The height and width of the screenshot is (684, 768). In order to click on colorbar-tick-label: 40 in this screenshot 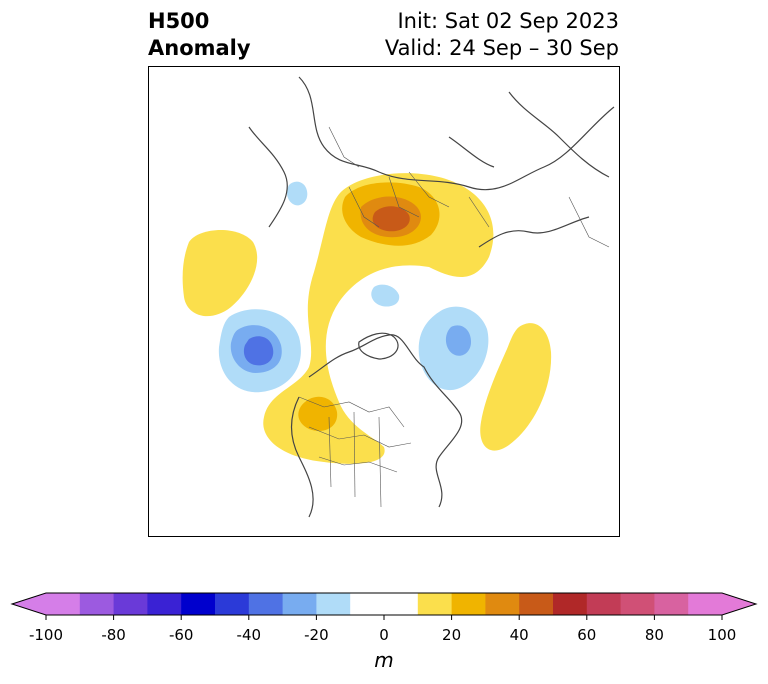, I will do `click(519, 635)`.